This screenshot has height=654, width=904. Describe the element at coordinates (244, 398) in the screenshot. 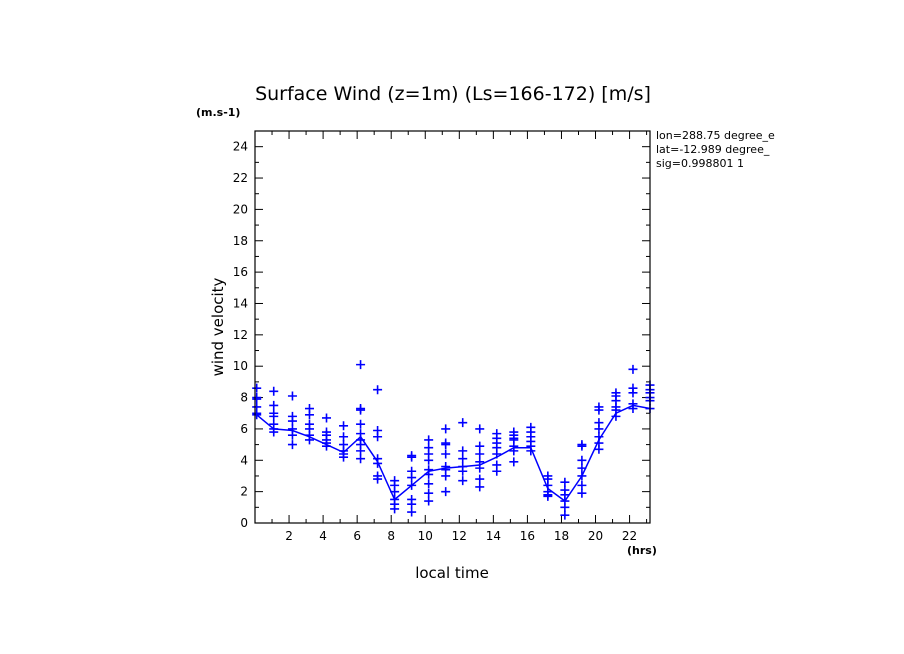

I see `y-tick-label: 8` at that location.